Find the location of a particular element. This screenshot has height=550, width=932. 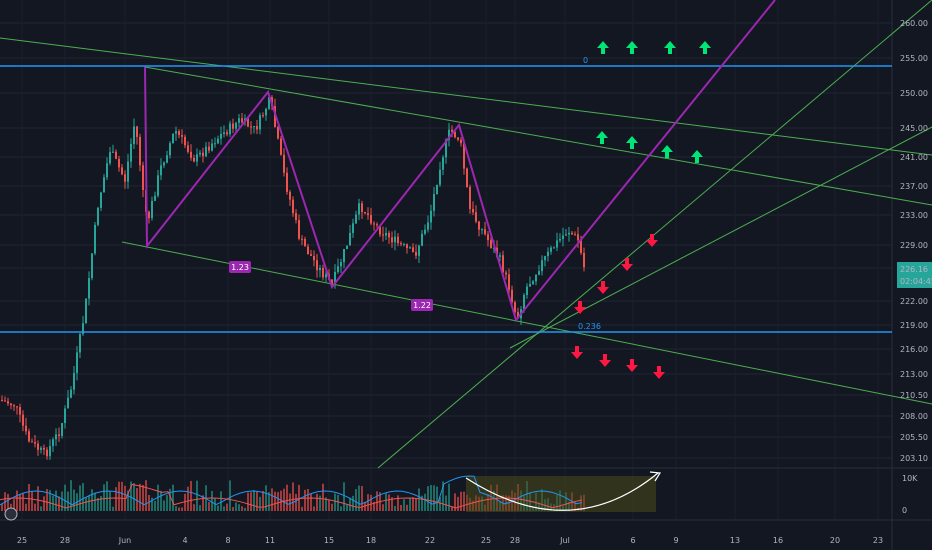

x-tick-label: 8 is located at coordinates (227, 540).